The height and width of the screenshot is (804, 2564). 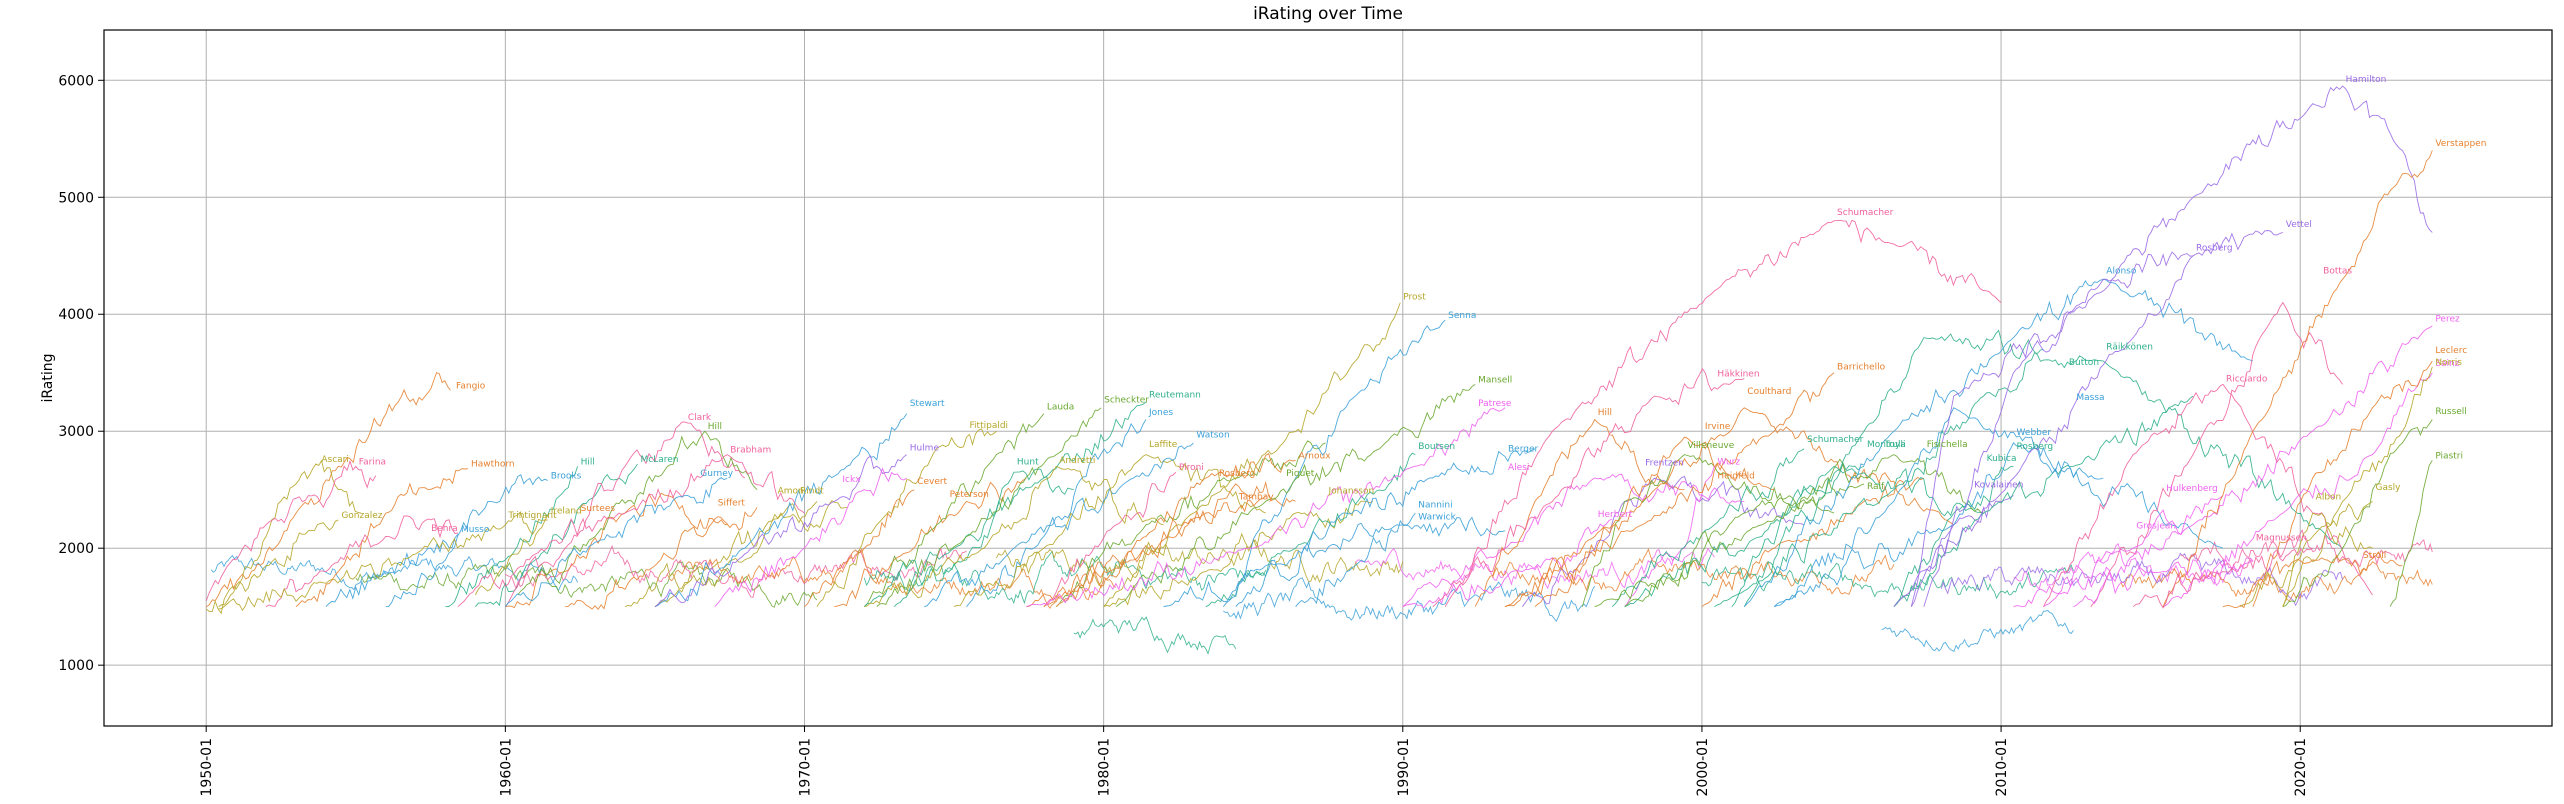 I want to click on y-axis-label: iRating, so click(x=48, y=377).